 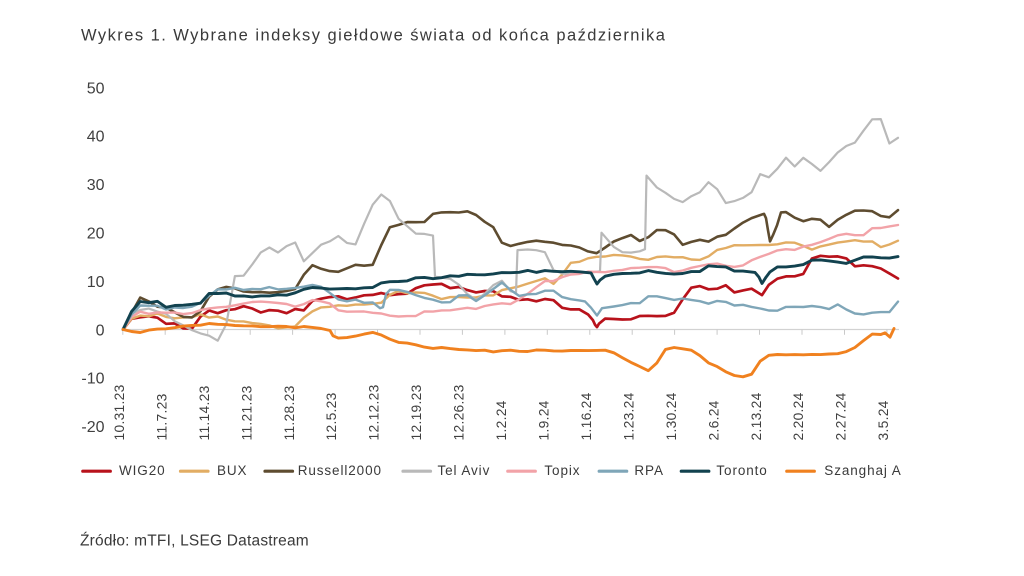 I want to click on svg-text: 1.23.24, so click(x=628, y=416).